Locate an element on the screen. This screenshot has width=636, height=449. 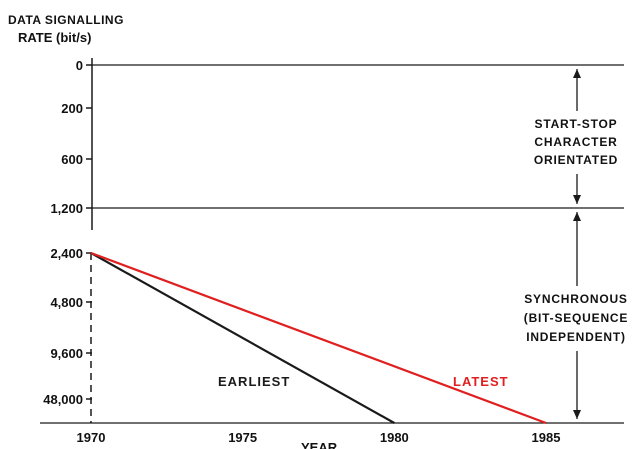
region-label: START-STOP is located at coordinates (576, 124).